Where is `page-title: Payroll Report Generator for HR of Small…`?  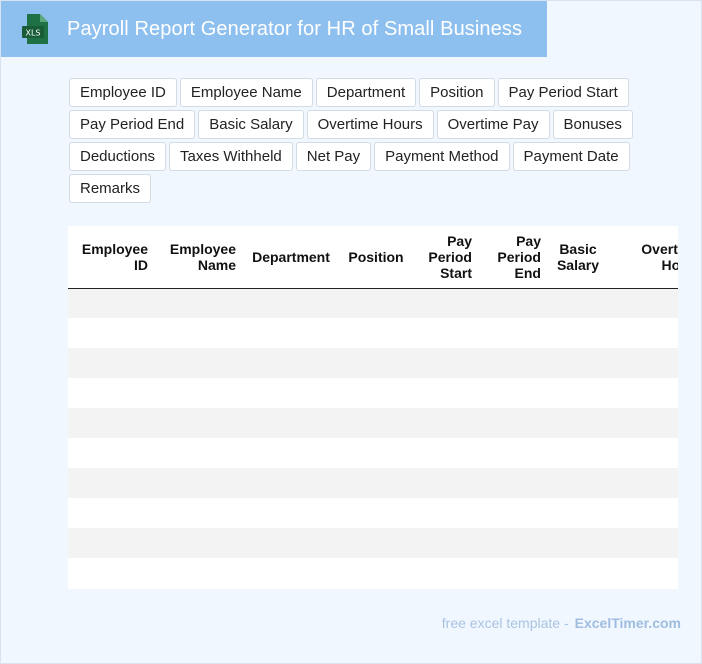
page-title: Payroll Report Generator for HR of Small… is located at coordinates (295, 28).